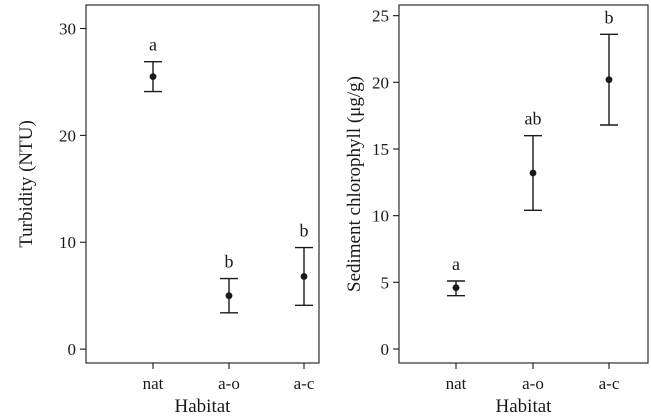  What do you see at coordinates (67, 29) in the screenshot?
I see `y-tick-label: 30` at bounding box center [67, 29].